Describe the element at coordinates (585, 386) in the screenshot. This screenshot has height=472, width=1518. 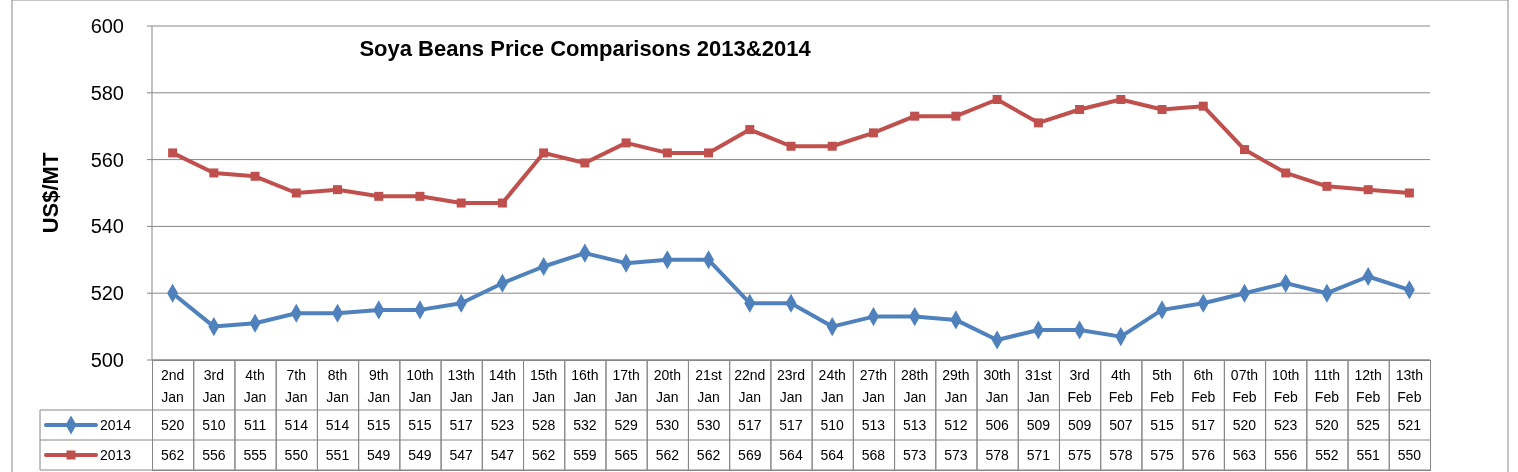
I see `x-tick-label: 16th Jan` at that location.